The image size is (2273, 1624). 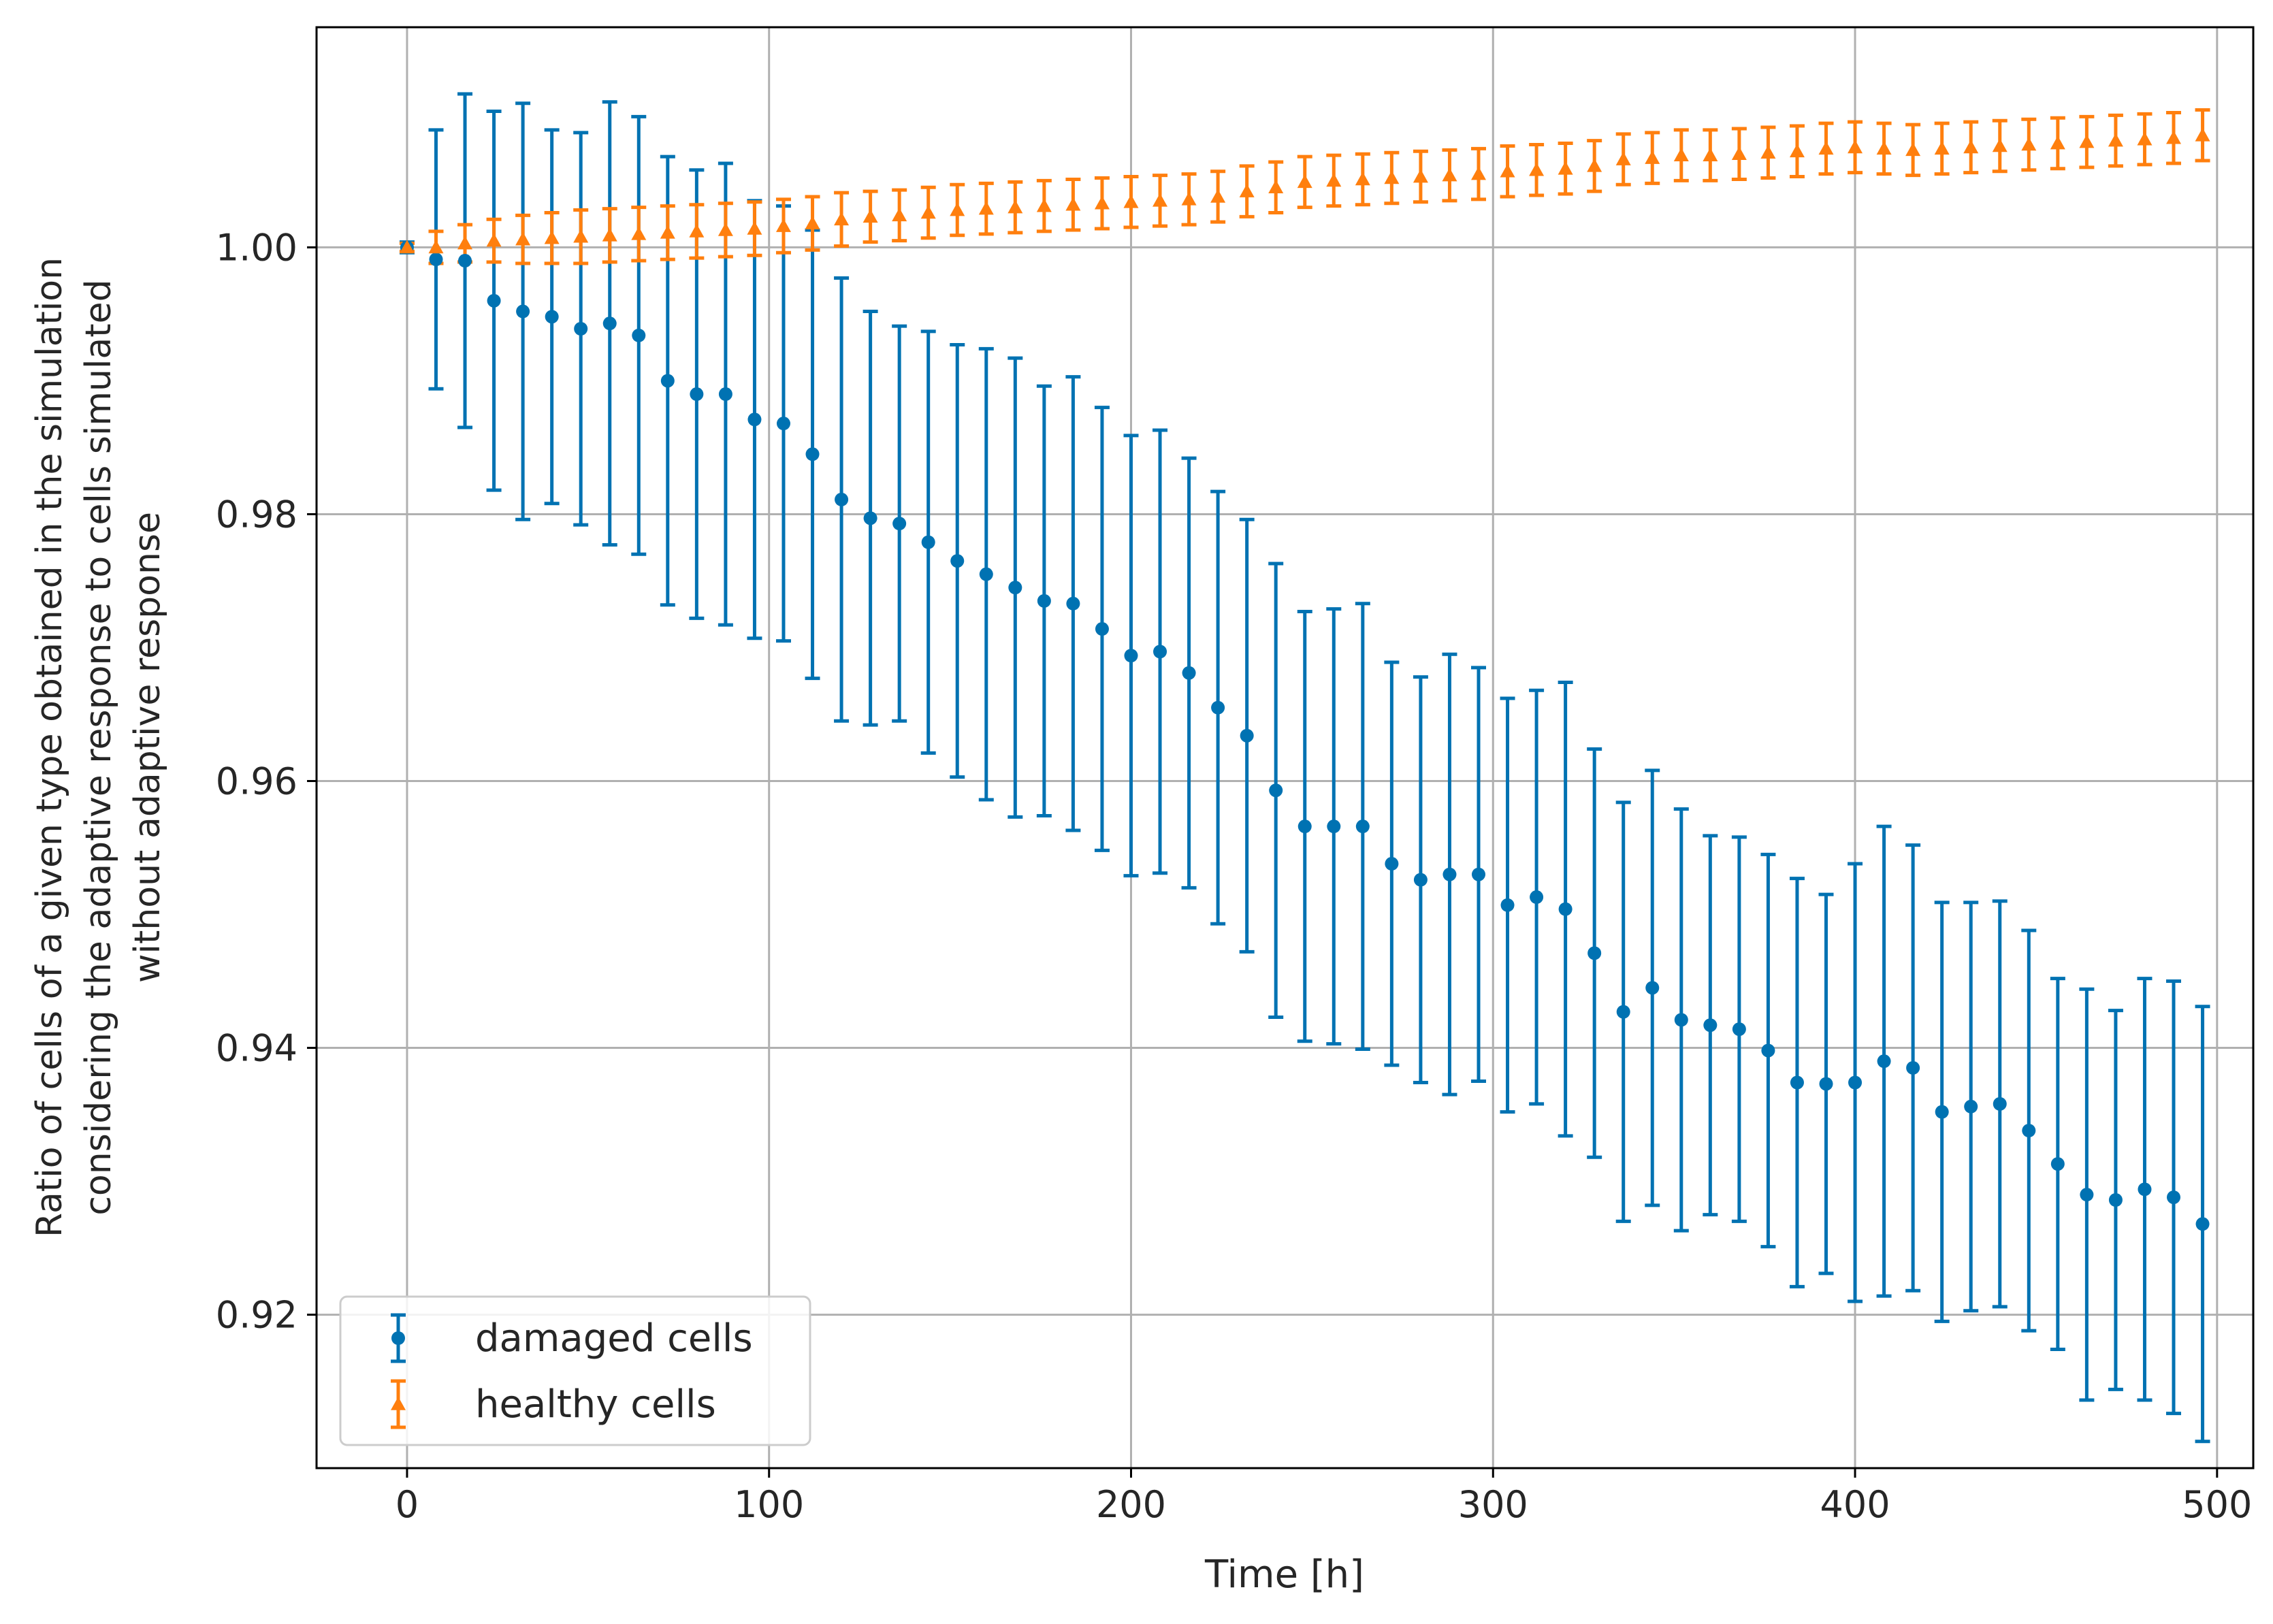 What do you see at coordinates (1284, 1575) in the screenshot?
I see `x-axis-label: Time [h]` at bounding box center [1284, 1575].